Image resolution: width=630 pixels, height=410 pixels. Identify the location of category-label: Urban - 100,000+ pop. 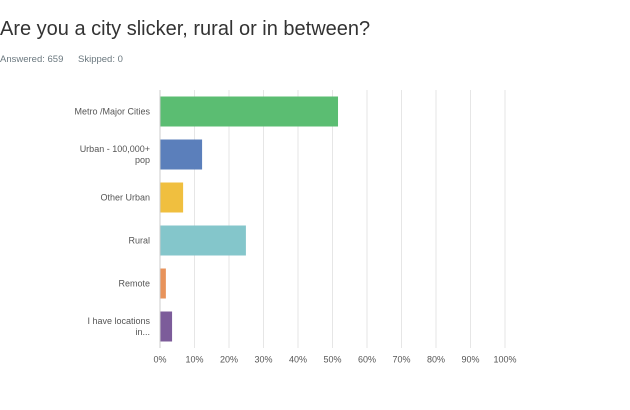
(114, 154).